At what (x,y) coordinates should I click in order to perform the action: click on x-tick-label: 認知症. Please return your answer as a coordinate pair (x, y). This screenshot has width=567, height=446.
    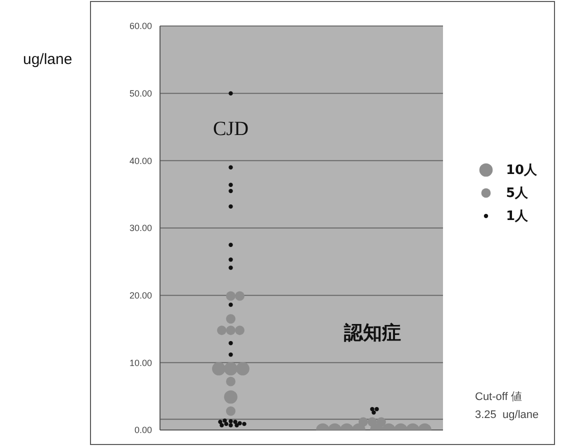
    Looking at the image, I should click on (372, 333).